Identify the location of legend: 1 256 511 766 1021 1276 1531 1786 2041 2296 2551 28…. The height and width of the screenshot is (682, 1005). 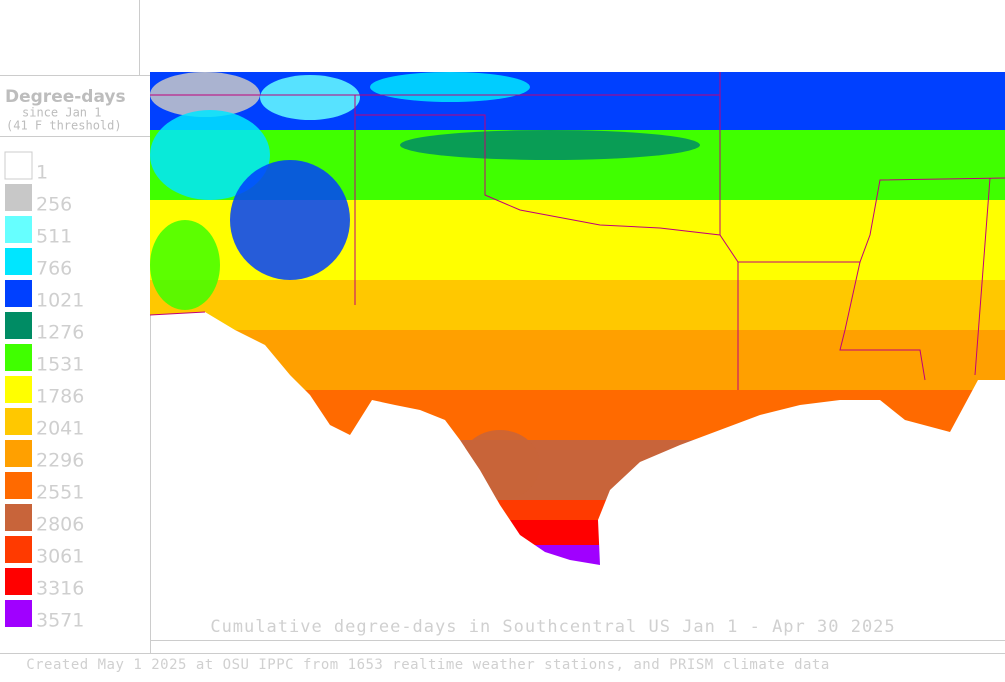
(44, 391).